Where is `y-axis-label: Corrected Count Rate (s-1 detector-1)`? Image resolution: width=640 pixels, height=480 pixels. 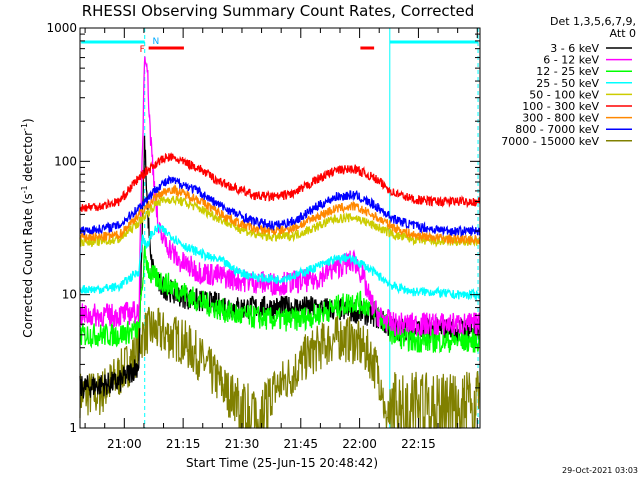 y-axis-label: Corrected Count Rate (s-1 detector-1) is located at coordinates (27, 227).